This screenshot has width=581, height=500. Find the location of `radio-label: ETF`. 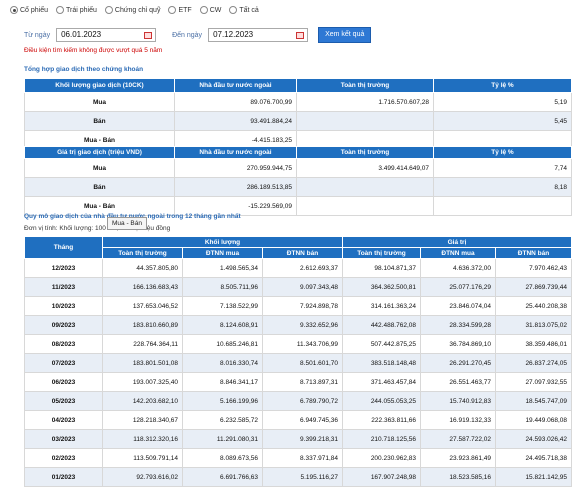

radio-label: ETF is located at coordinates (185, 10).